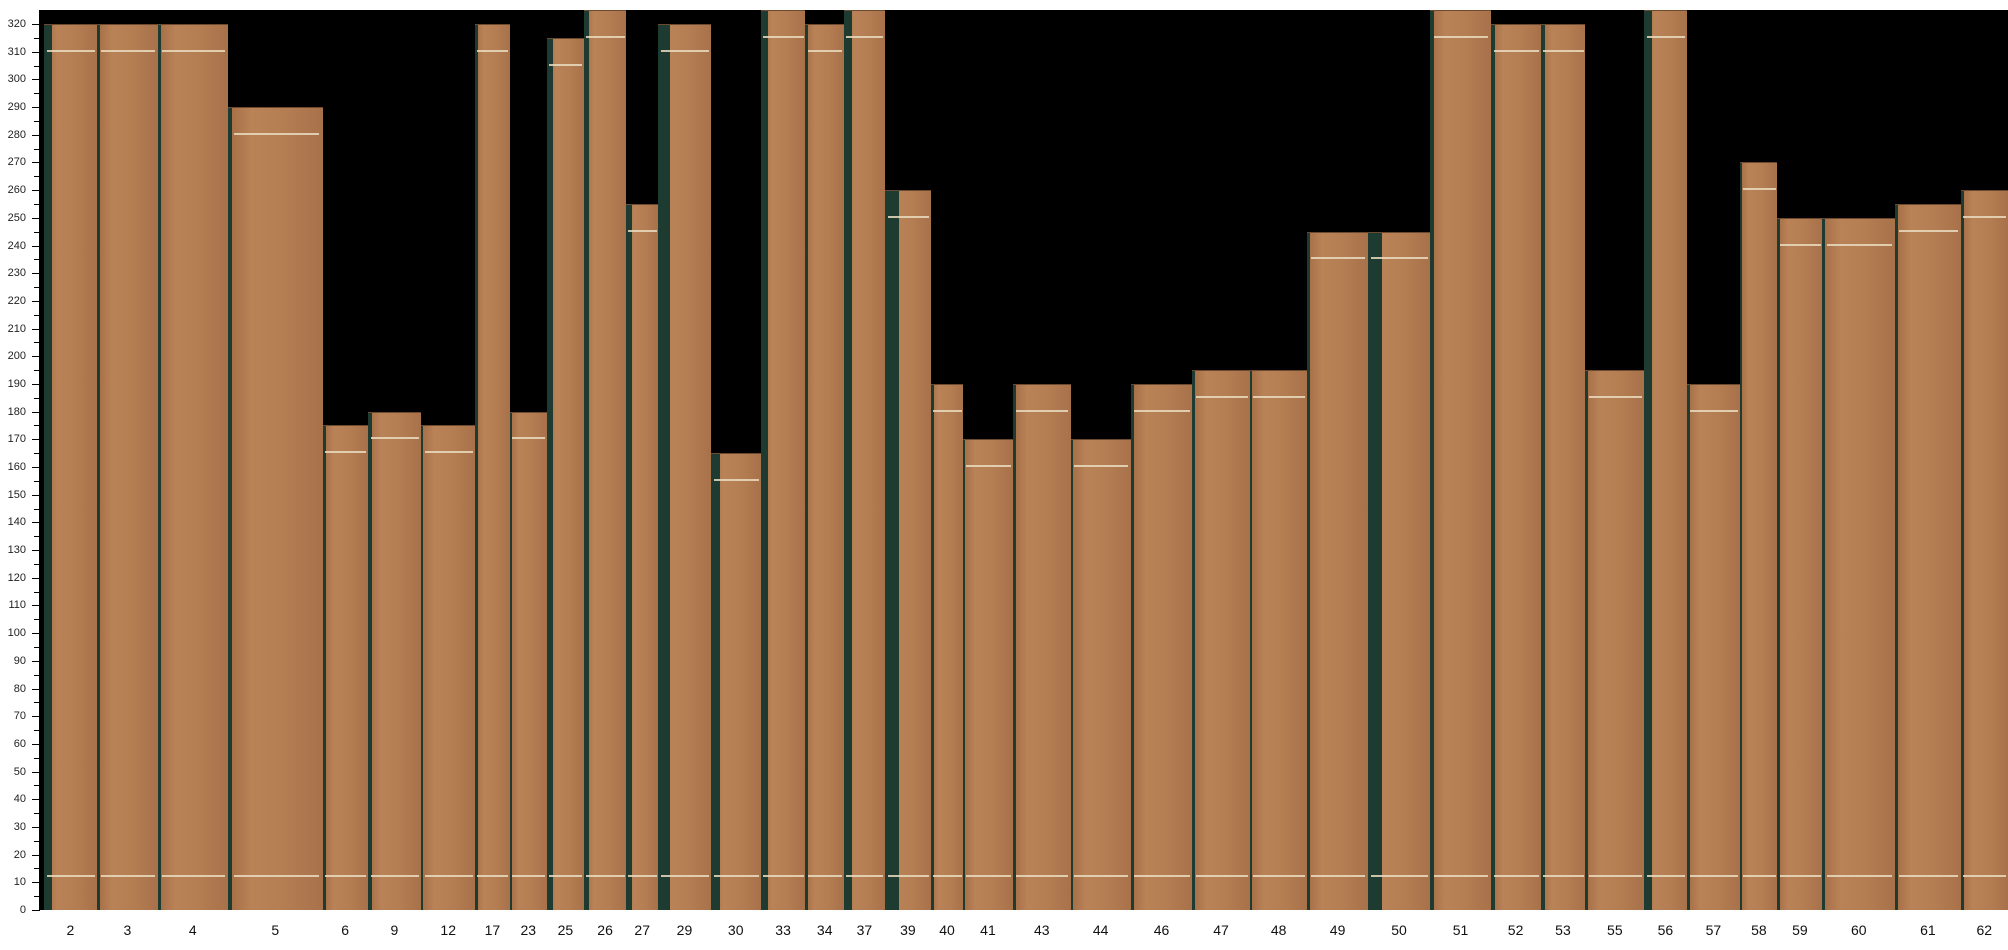  Describe the element at coordinates (1563, 930) in the screenshot. I see `x-tick-label: 53` at that location.